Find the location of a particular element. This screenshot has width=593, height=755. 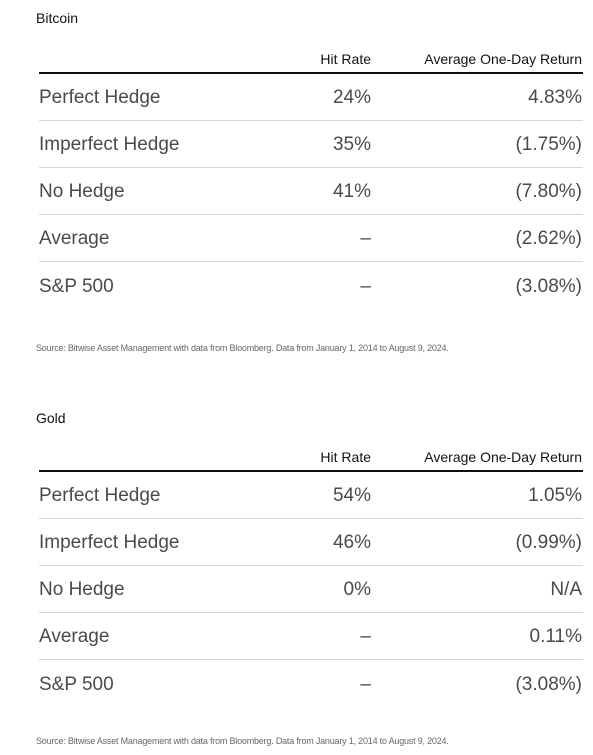

table-row: No Hedge 0% N/A is located at coordinates (311, 589).